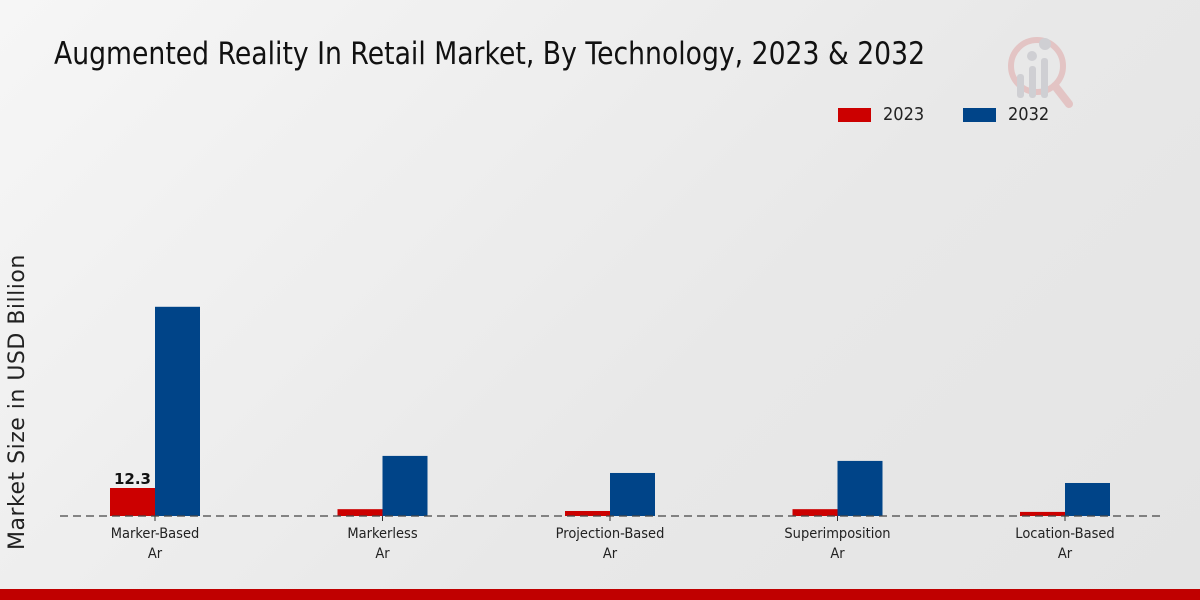  Describe the element at coordinates (837, 533) in the screenshot. I see `x-tick-label: Superimposition` at that location.